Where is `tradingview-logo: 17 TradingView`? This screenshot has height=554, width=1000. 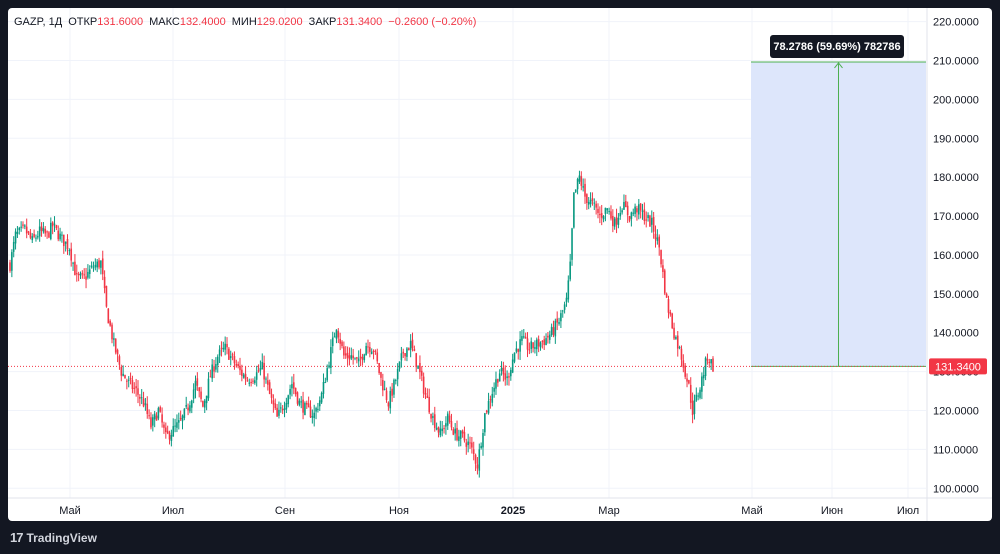 tradingview-logo: 17 TradingView is located at coordinates (53, 537).